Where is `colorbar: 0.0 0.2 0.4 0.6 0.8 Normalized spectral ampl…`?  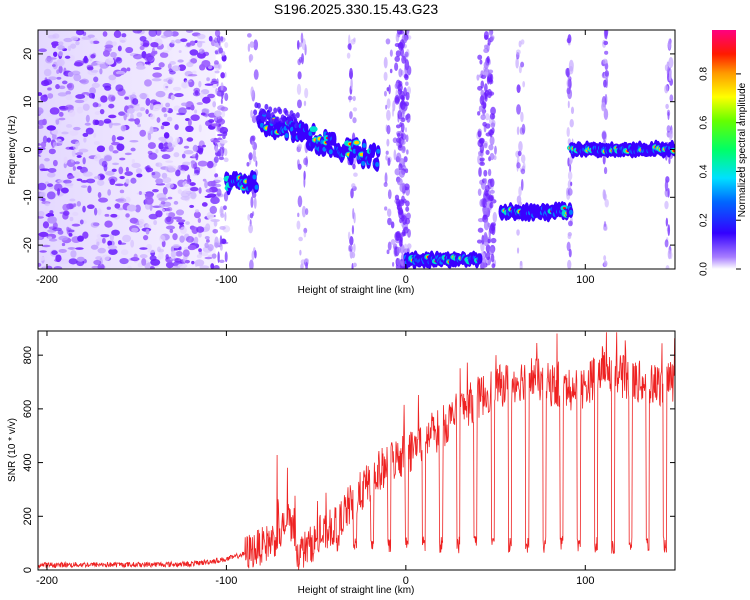
colorbar: 0.0 0.2 0.4 0.6 0.8 Normalized spectral ampl… is located at coordinates (723, 153).